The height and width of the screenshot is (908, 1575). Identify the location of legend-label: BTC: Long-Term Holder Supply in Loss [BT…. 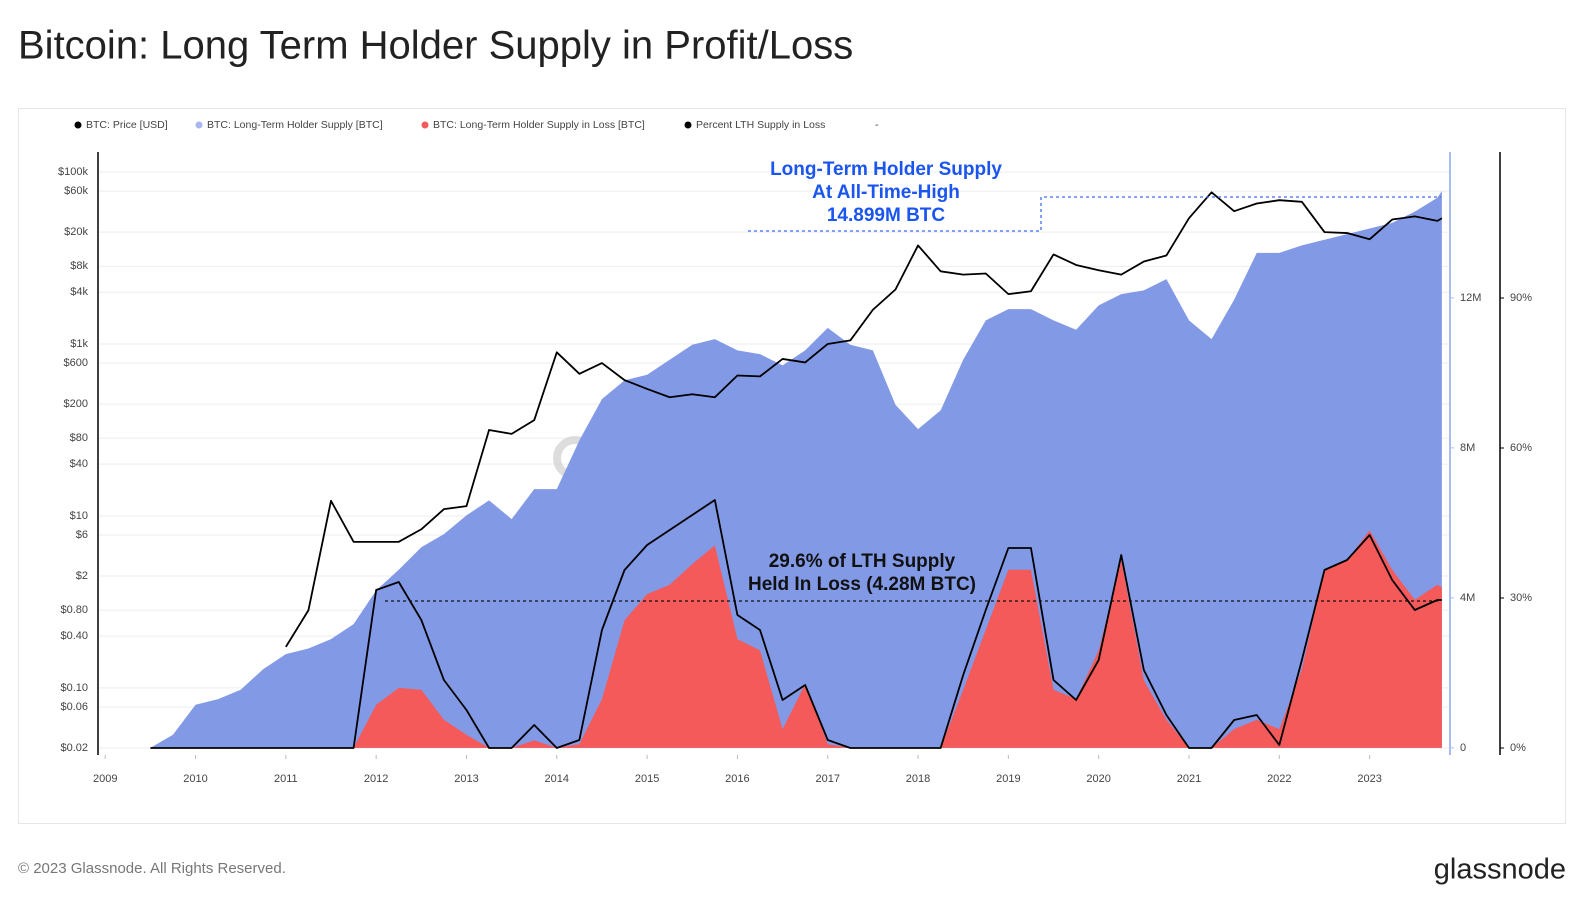
(539, 125).